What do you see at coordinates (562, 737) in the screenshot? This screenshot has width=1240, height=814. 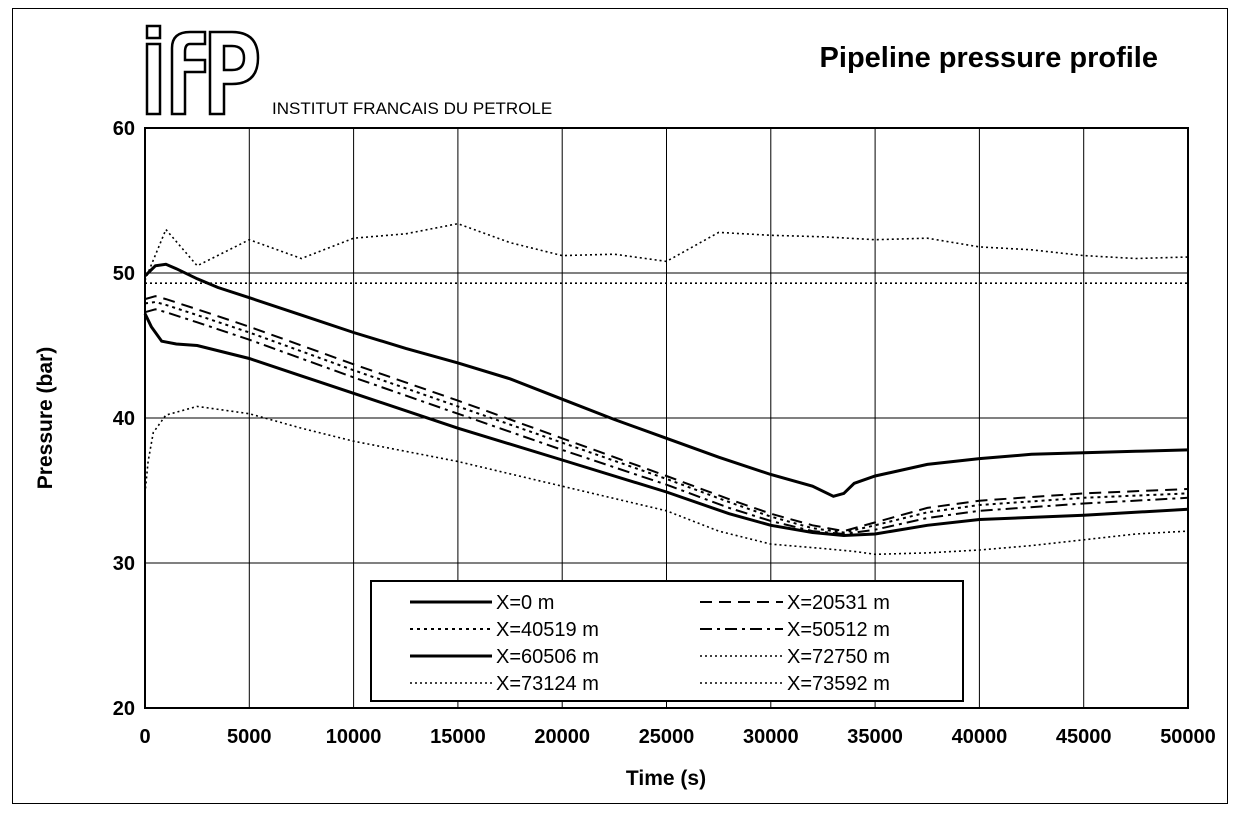 I see `x-tick-label: 20000` at bounding box center [562, 737].